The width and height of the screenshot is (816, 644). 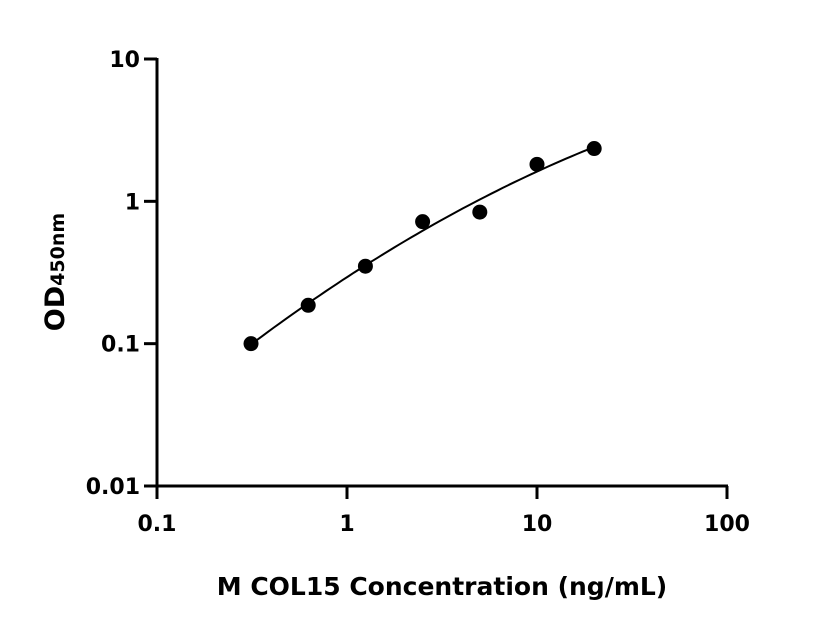 I want to click on x-tick-label: 100, so click(x=727, y=524).